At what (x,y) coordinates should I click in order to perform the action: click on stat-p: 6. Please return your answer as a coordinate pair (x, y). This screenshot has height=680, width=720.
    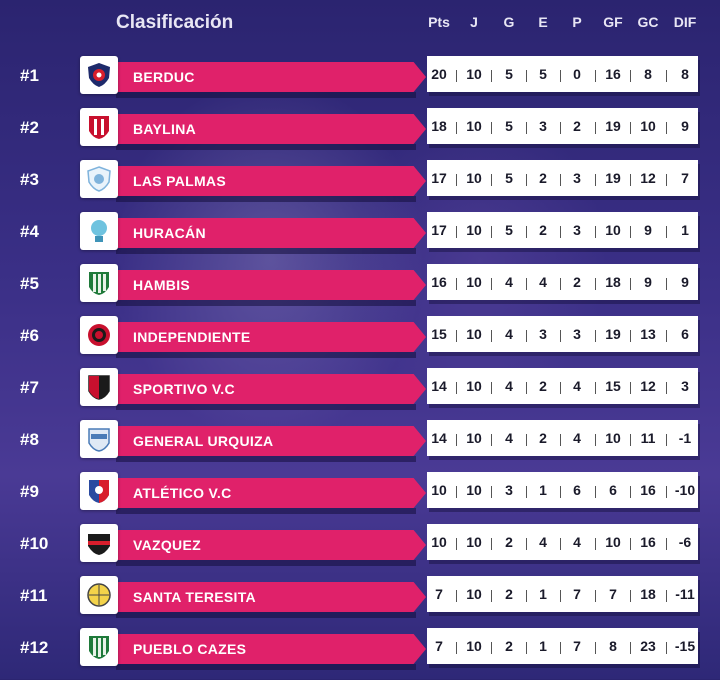
    Looking at the image, I should click on (577, 490).